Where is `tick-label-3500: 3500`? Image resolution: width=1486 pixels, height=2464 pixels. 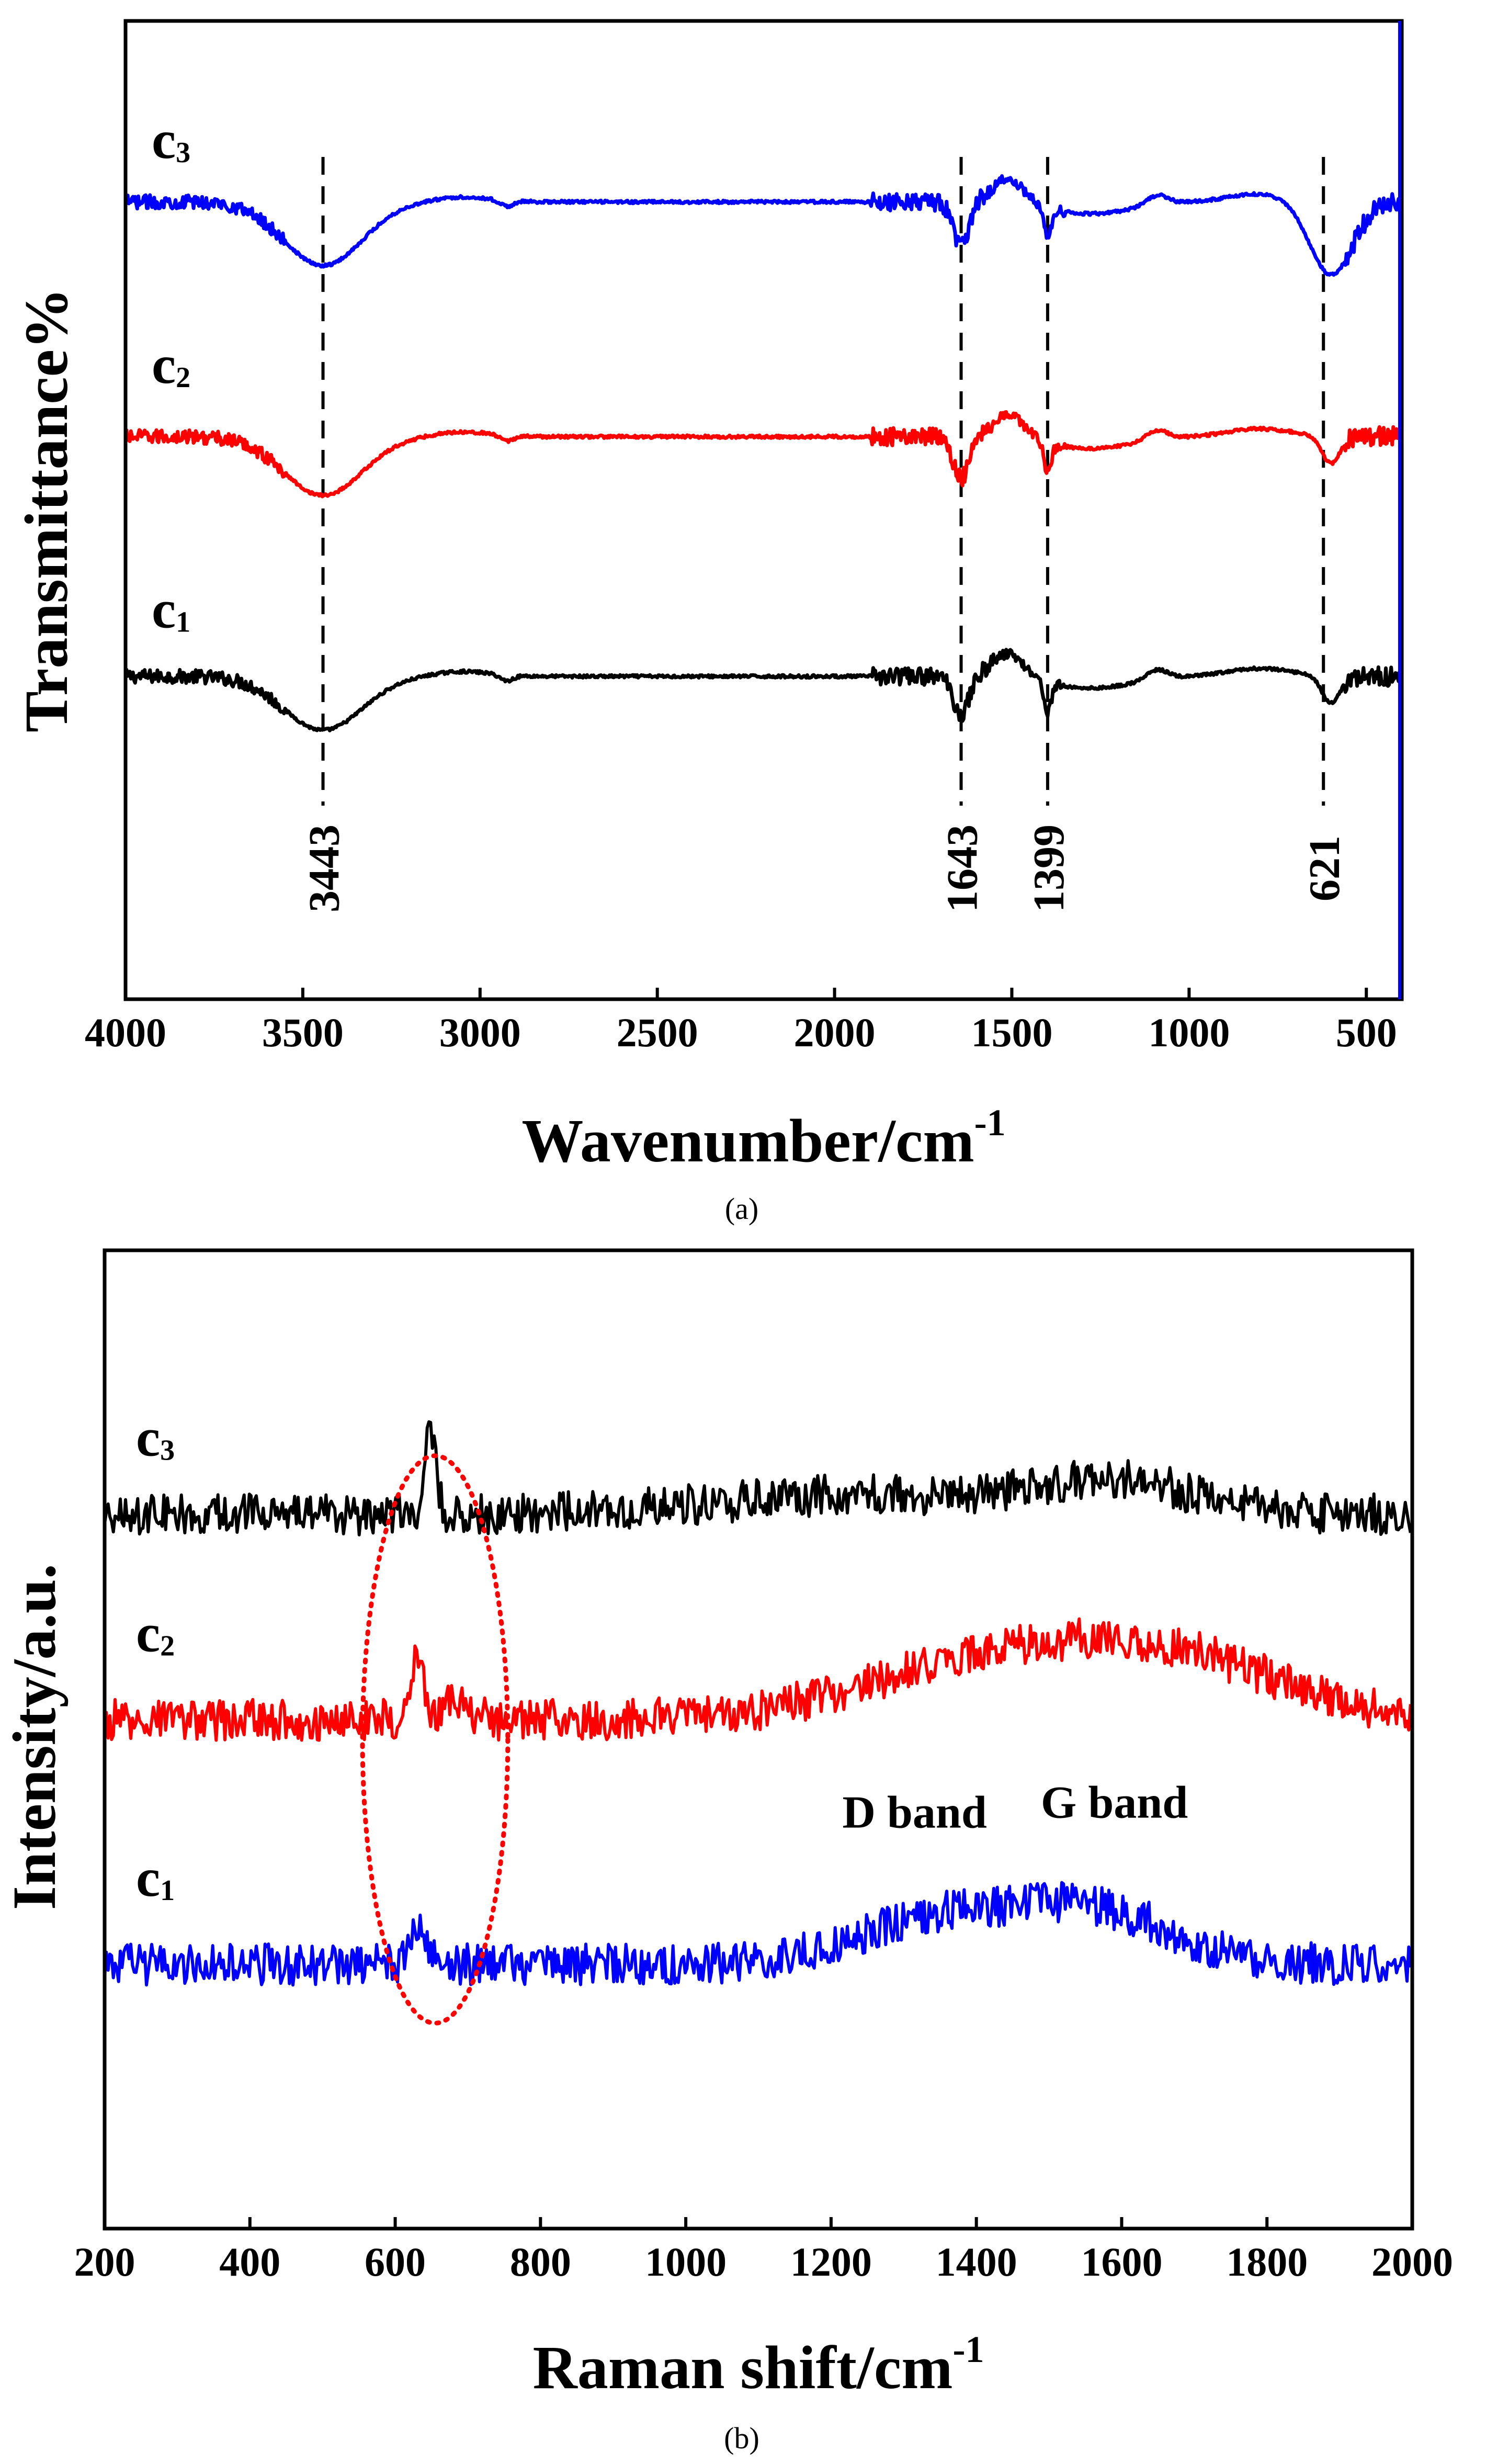 tick-label-3500: 3500 is located at coordinates (303, 1032).